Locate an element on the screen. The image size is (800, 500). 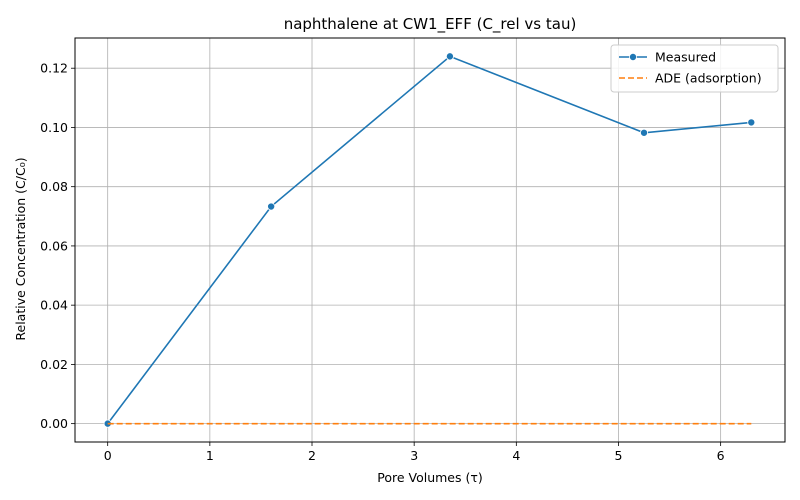
x-tick-label: 2 is located at coordinates (312, 455).